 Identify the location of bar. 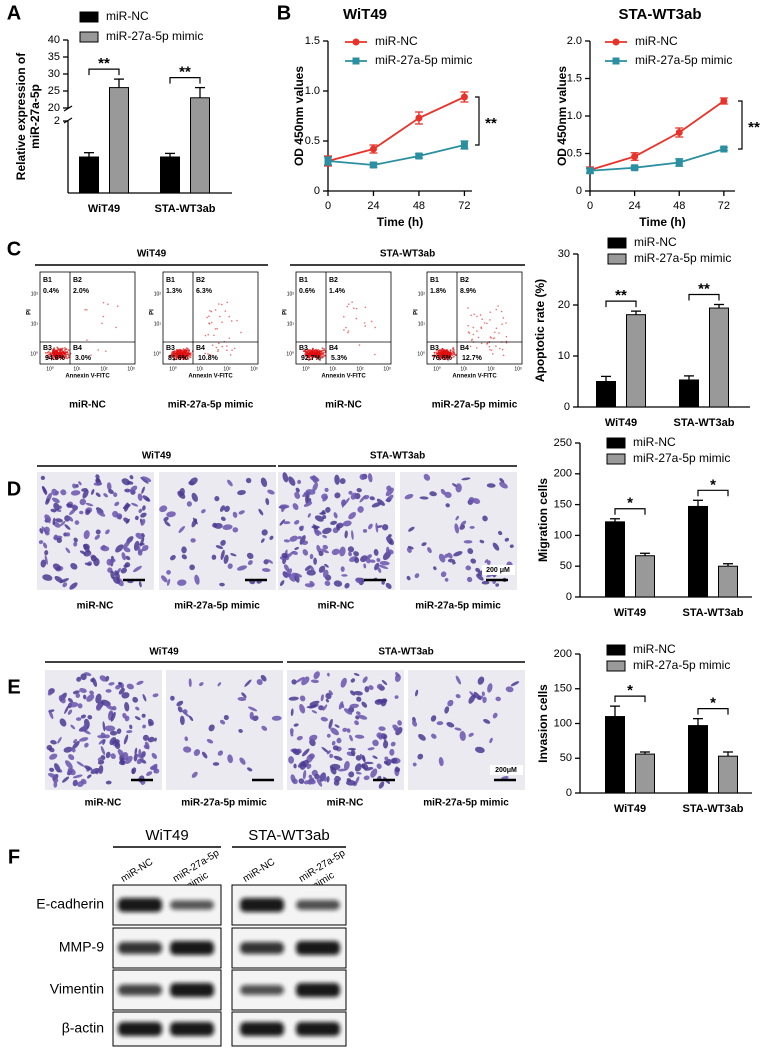
(119, 140).